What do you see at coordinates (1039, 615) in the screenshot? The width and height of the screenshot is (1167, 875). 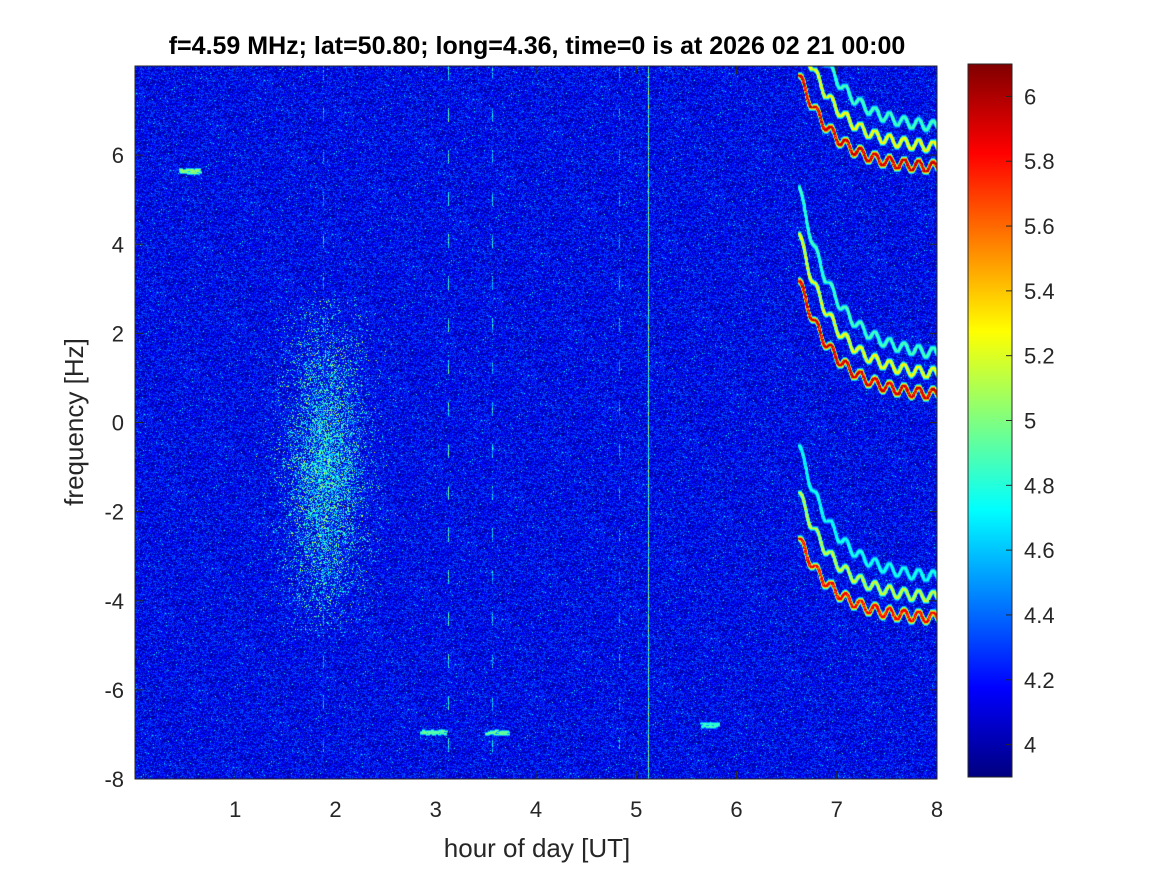 I see `colorbar-tick-label: 4.4` at bounding box center [1039, 615].